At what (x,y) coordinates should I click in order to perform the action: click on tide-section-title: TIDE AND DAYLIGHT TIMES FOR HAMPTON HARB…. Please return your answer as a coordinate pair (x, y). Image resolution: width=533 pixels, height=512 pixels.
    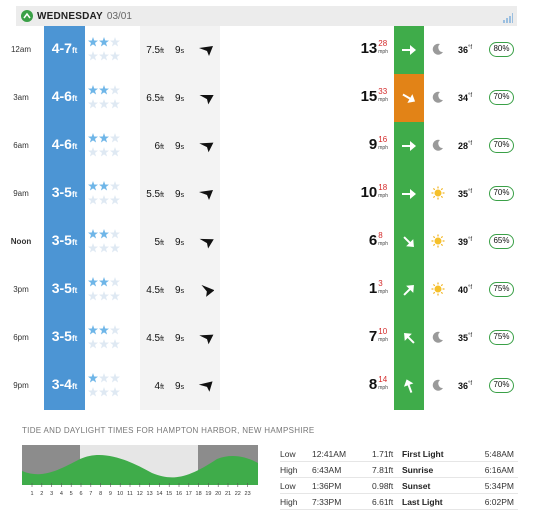
    Looking at the image, I should click on (168, 430).